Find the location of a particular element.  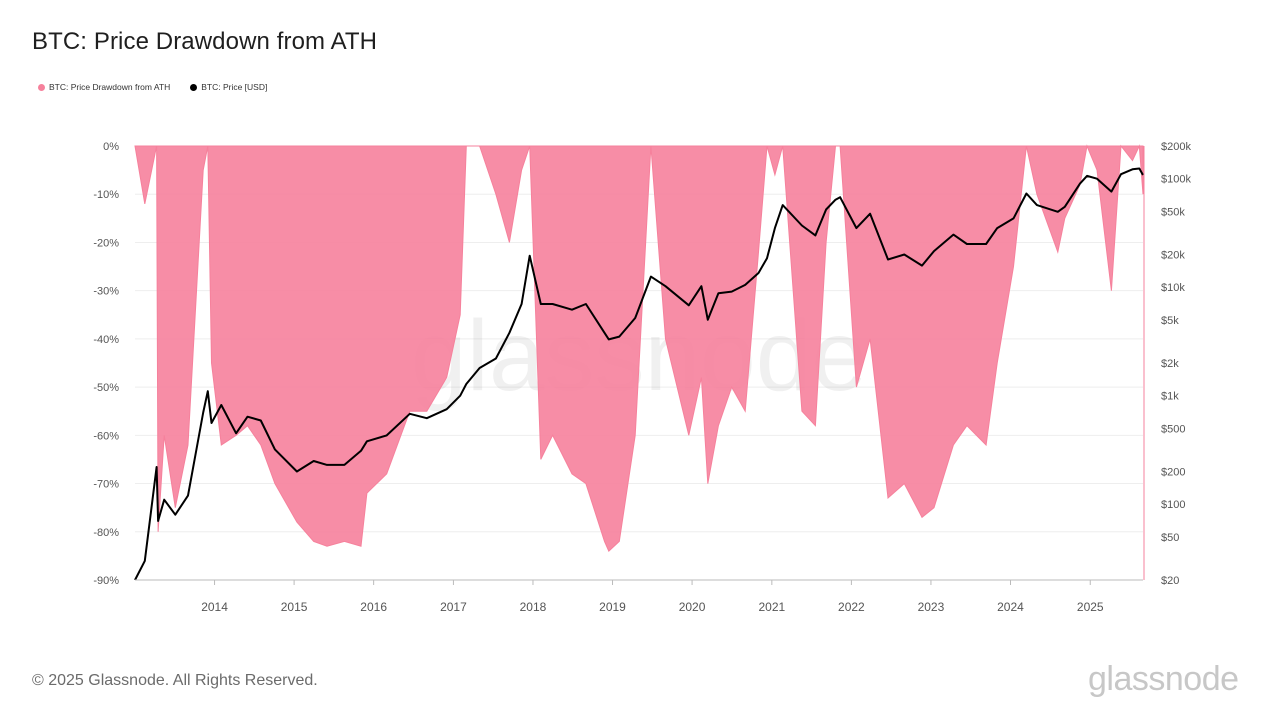

y-right-tick-label: $2k is located at coordinates (1170, 364).